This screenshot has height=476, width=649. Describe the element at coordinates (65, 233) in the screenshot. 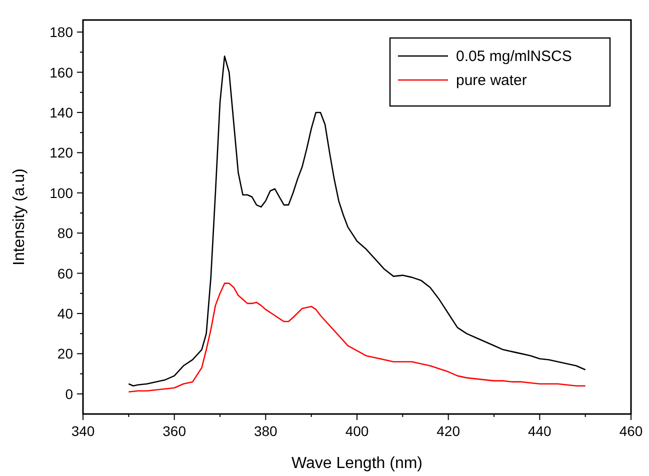

I see `y-tick-label: 80` at that location.